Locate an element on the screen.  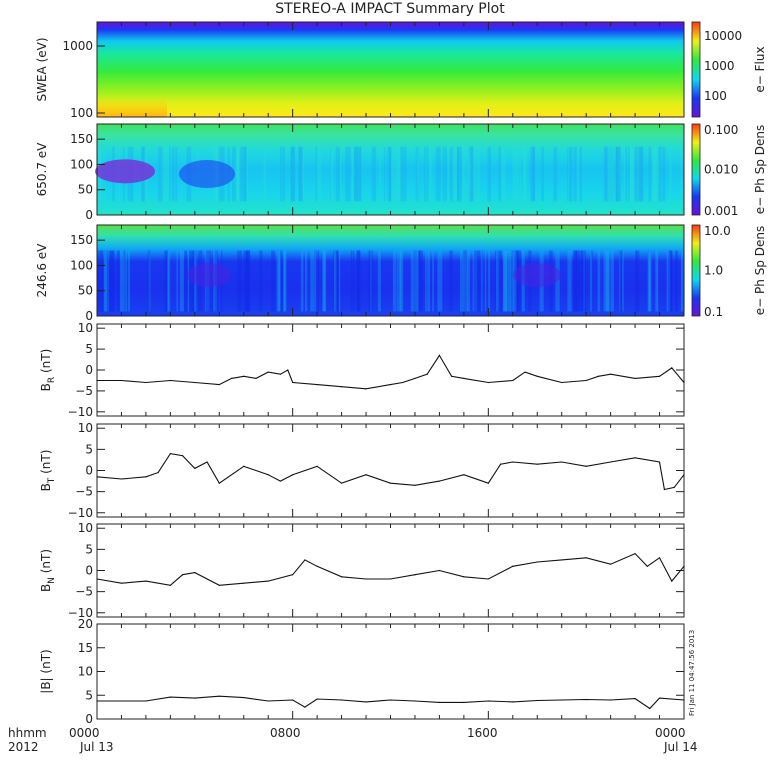
y-tick-label: 10 is located at coordinates (85, 428).